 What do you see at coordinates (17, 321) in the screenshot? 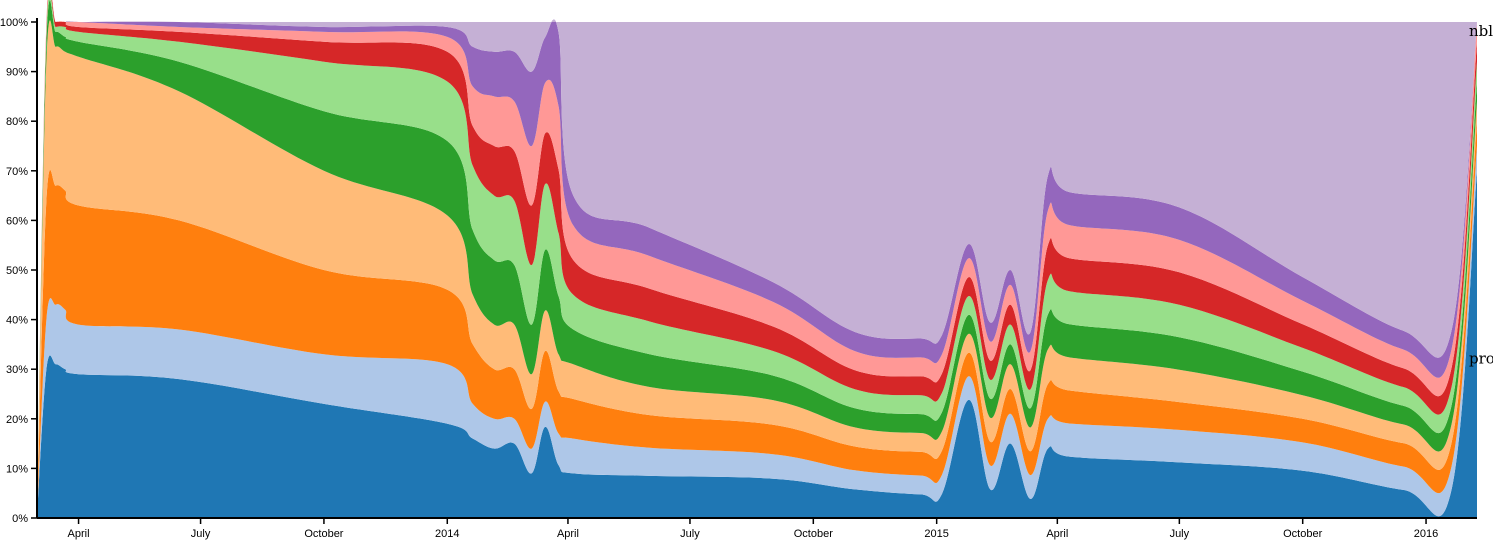
I see `y-tick-label: 40%` at bounding box center [17, 321].